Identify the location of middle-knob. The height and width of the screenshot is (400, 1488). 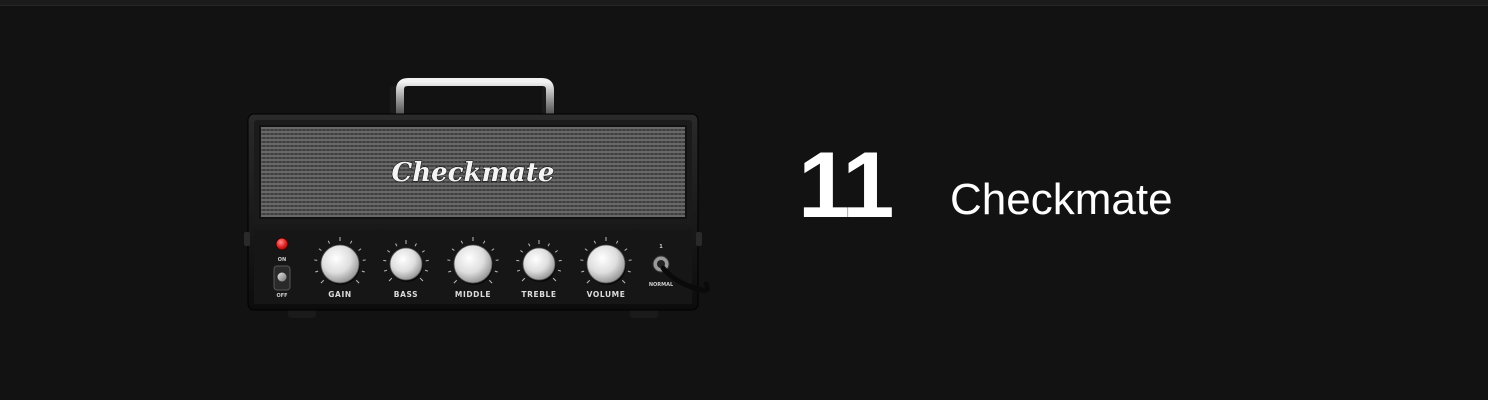
(473, 261).